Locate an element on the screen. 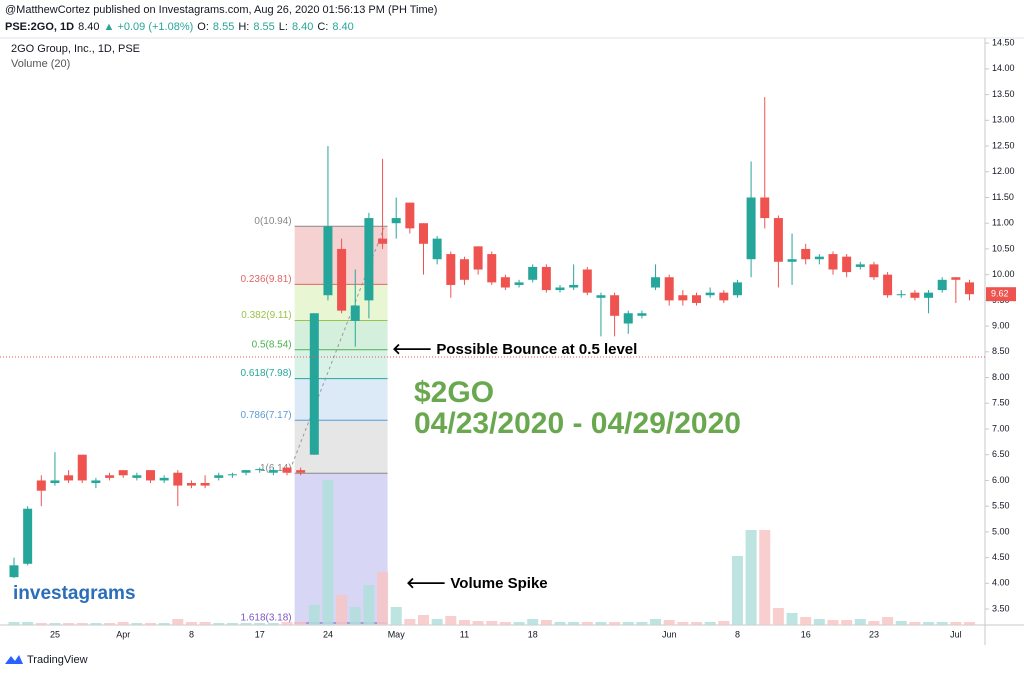 Image resolution: width=1024 pixels, height=678 pixels. x-tick-label: 24 is located at coordinates (328, 634).